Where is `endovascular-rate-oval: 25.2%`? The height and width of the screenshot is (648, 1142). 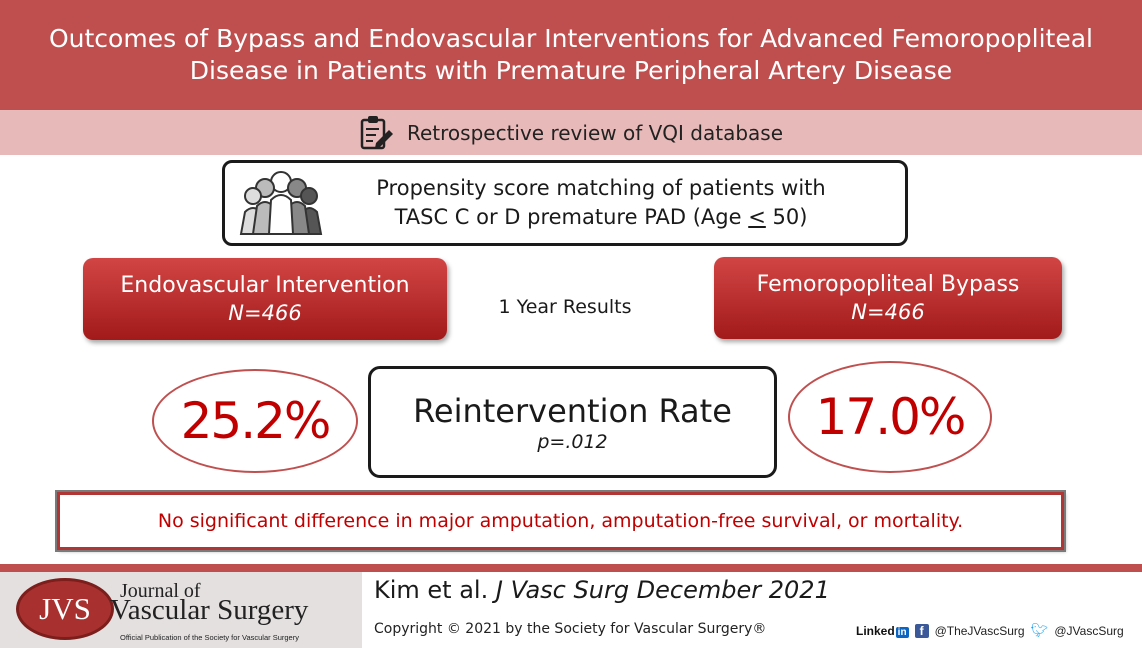
endovascular-rate-oval: 25.2% is located at coordinates (255, 421).